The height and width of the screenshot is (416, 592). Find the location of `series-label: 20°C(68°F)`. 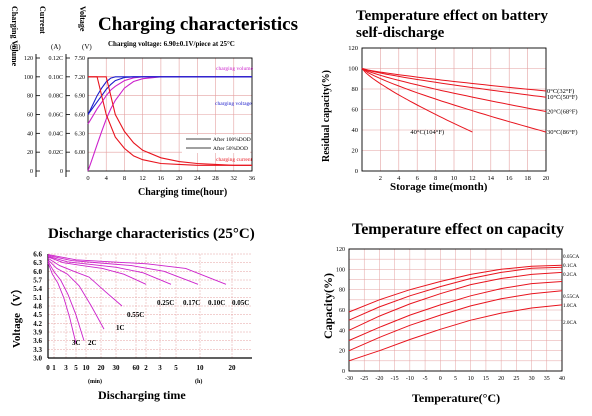

series-label: 20°C(68°F) is located at coordinates (562, 112).